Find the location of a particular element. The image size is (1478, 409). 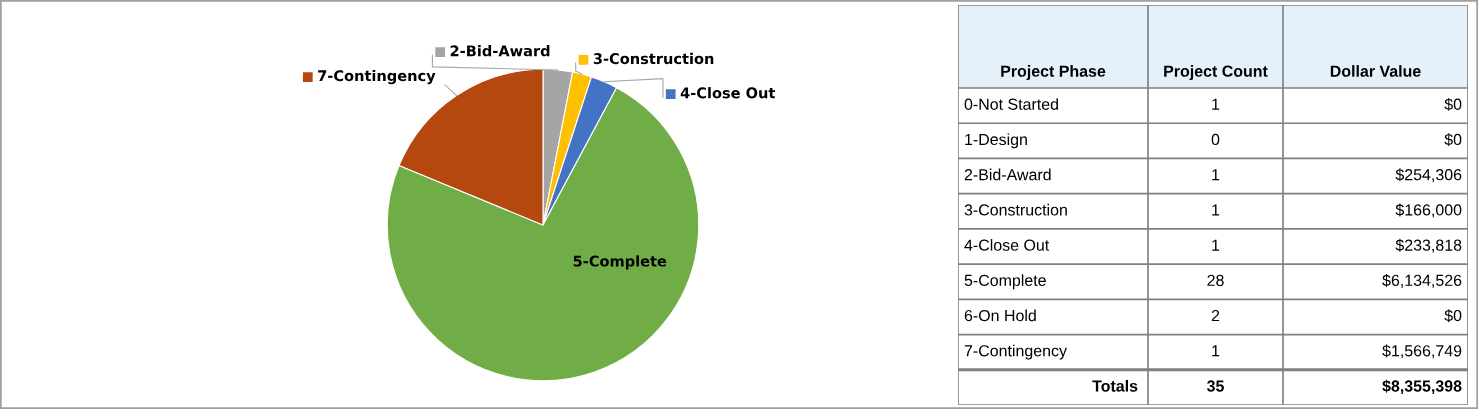

text: Project Phase is located at coordinates (1053, 72).